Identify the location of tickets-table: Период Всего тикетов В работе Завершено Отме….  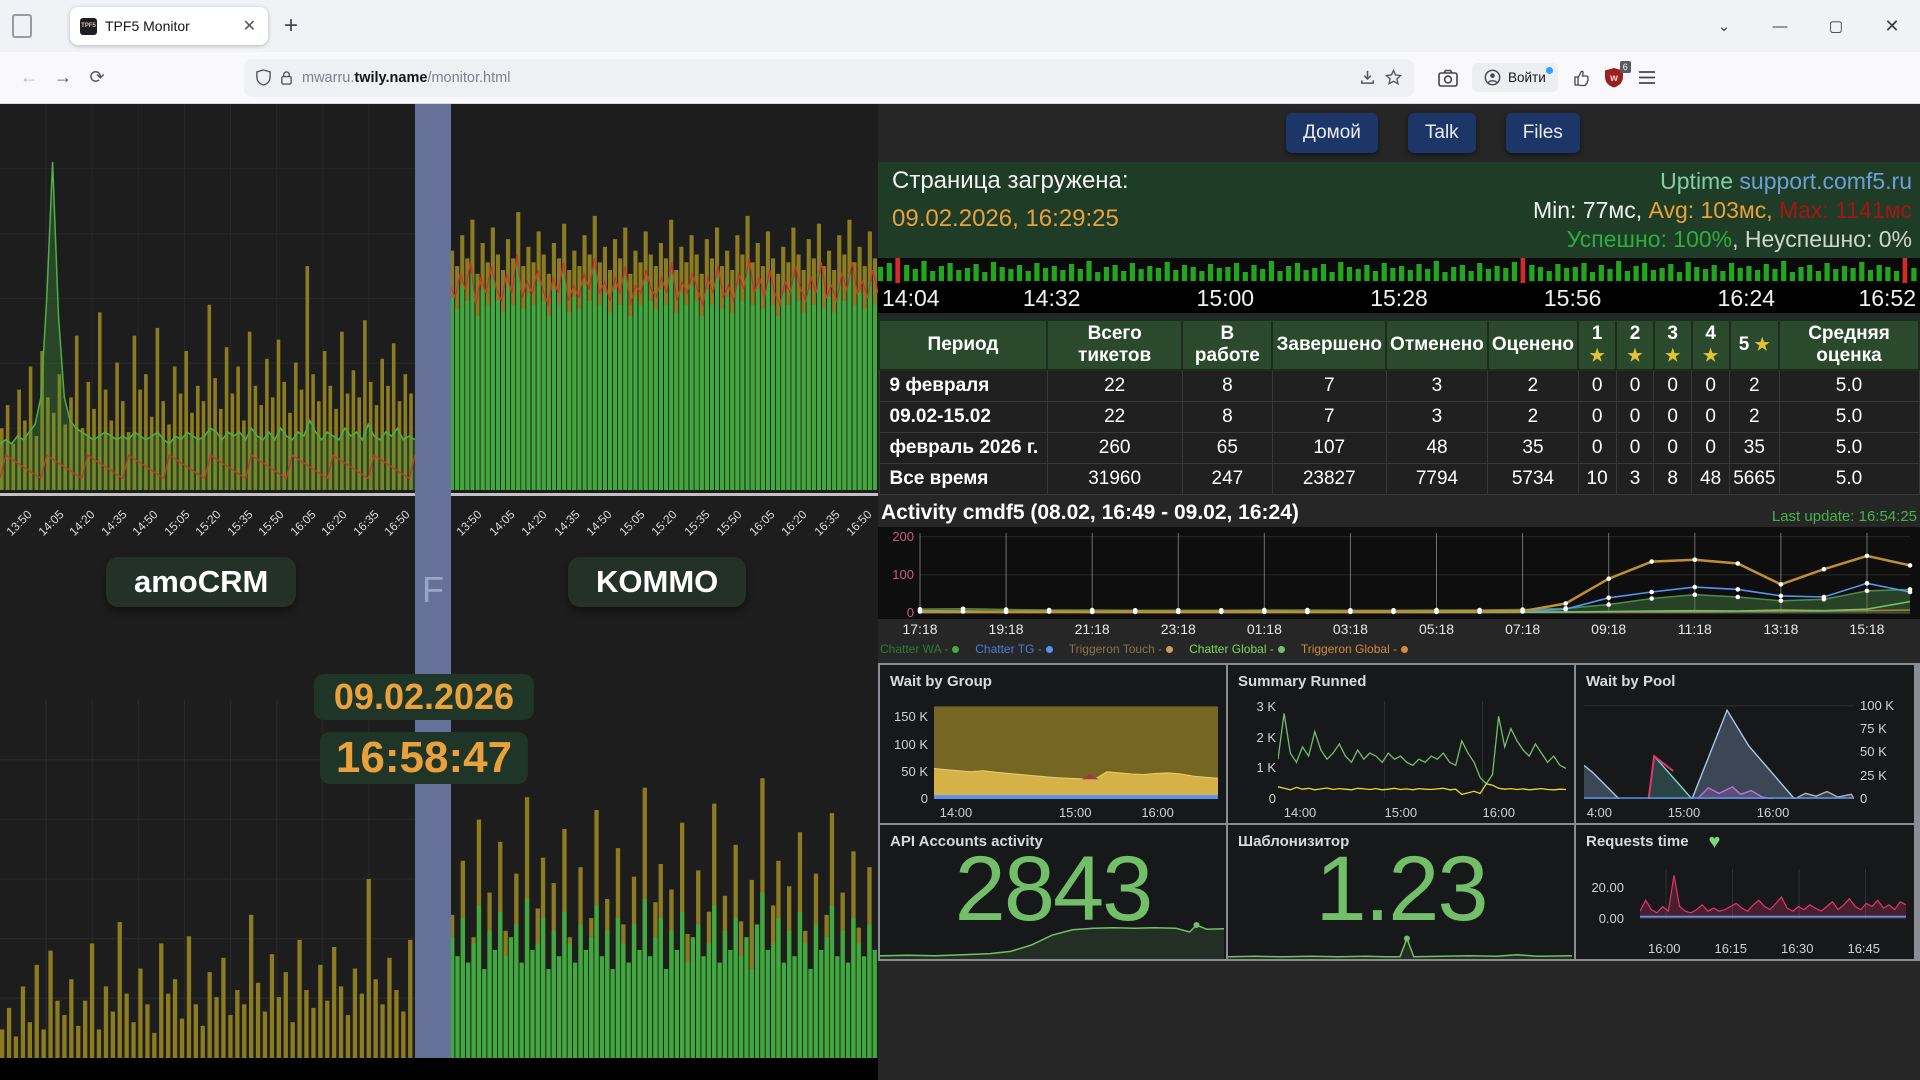
(1399, 407).